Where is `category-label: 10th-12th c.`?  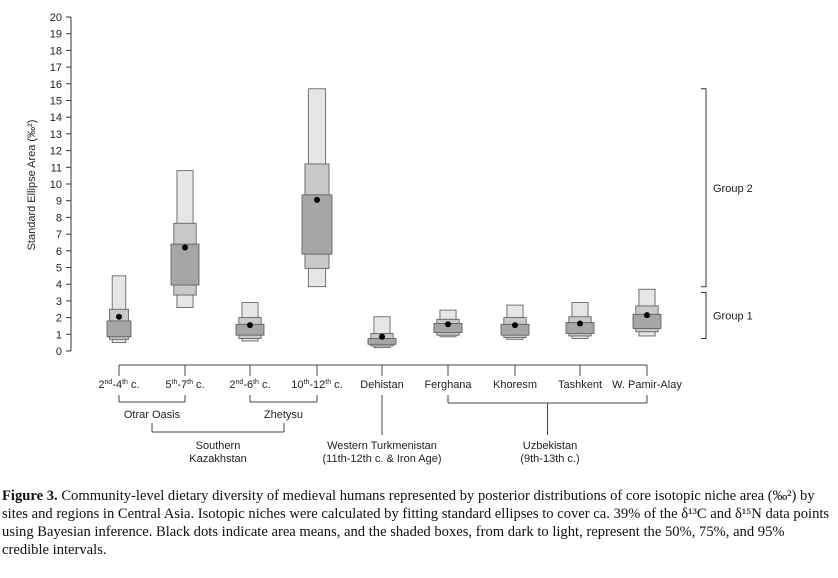 category-label: 10th-12th c. is located at coordinates (316, 385).